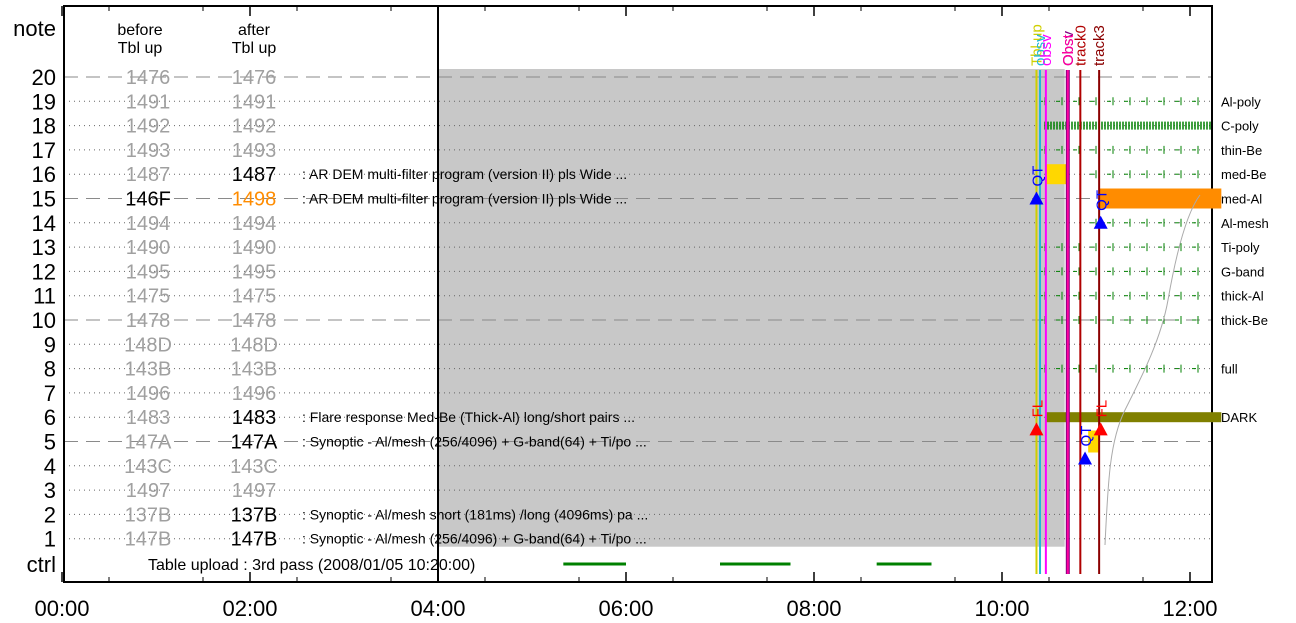  What do you see at coordinates (50, 539) in the screenshot?
I see `note-number: 1` at bounding box center [50, 539].